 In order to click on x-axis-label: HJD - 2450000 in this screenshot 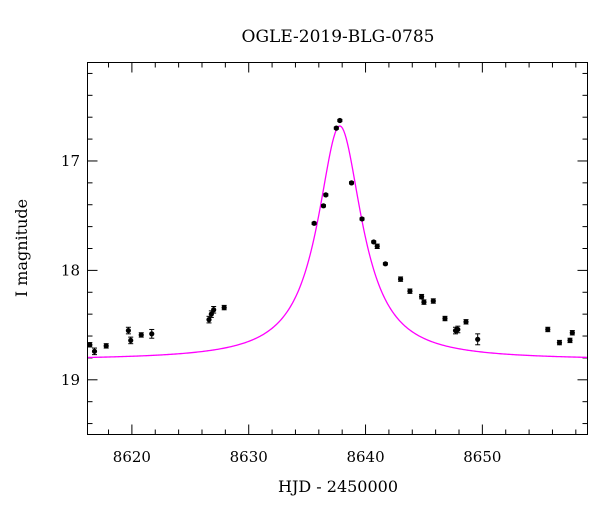, I will do `click(338, 486)`.